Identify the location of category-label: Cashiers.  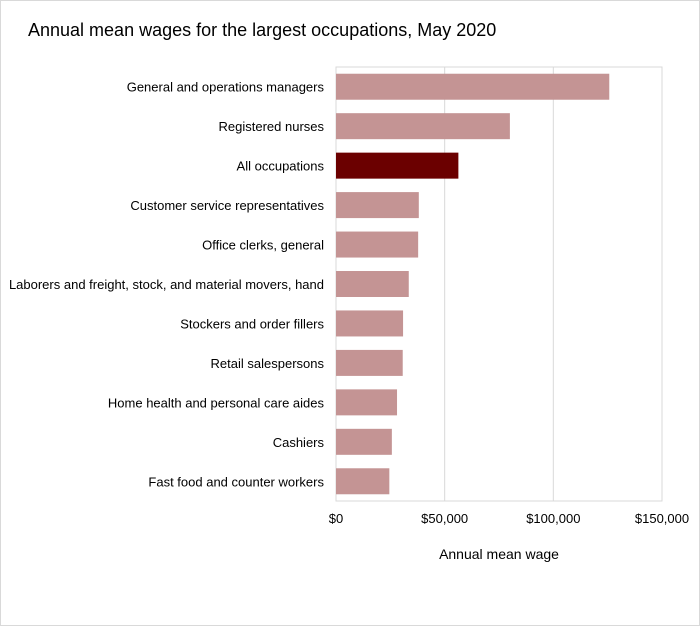
(299, 442).